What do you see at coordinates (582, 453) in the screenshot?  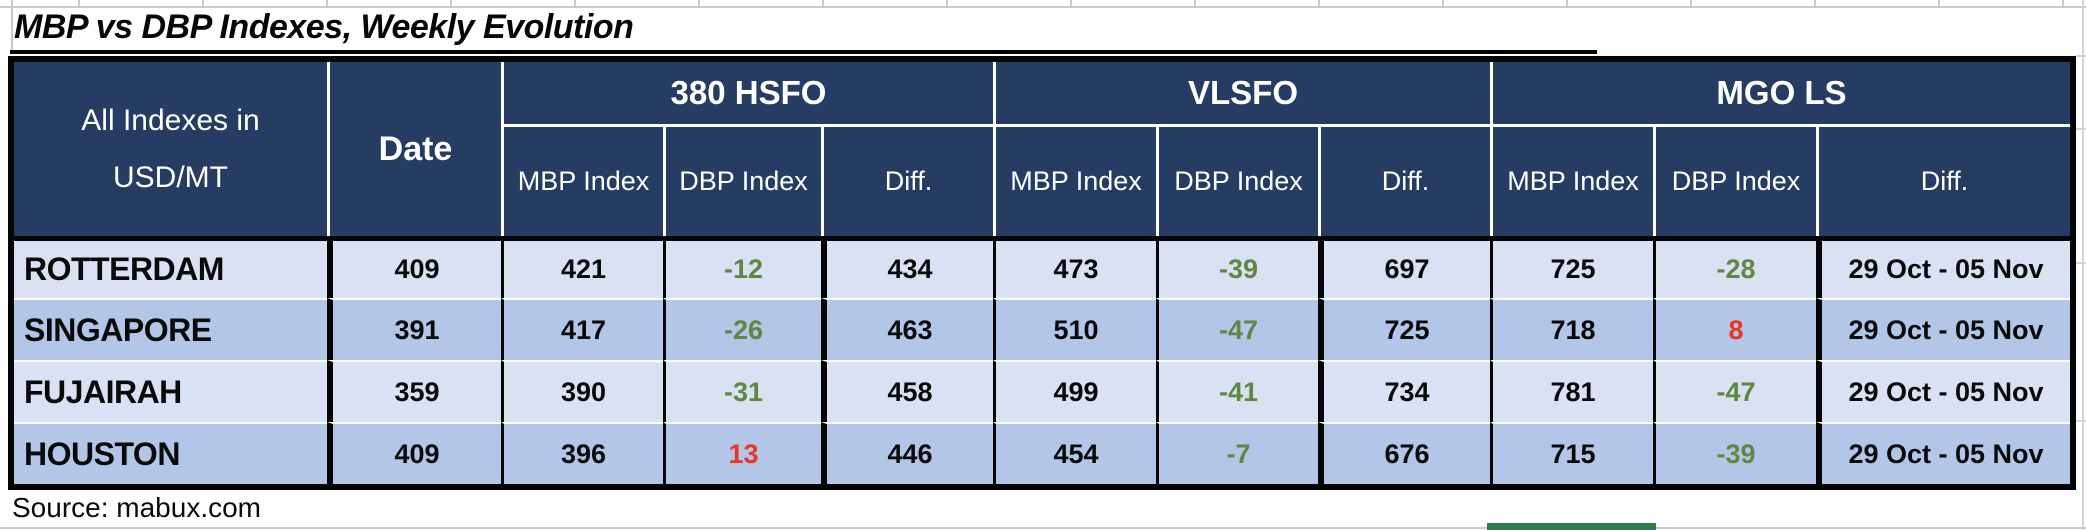 I see `value-cell: 396` at bounding box center [582, 453].